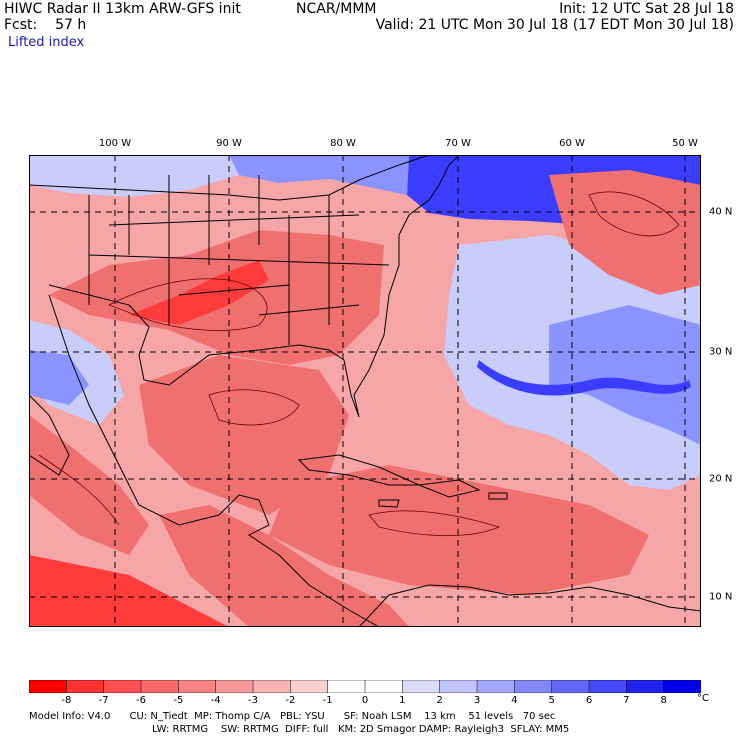 This screenshot has height=740, width=740. Describe the element at coordinates (529, 605) in the screenshot. I see `south-america-coastline` at that location.